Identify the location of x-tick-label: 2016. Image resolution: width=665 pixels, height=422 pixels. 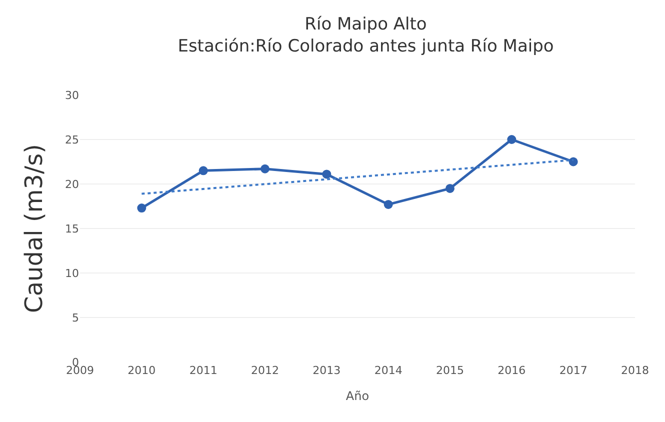
(512, 370).